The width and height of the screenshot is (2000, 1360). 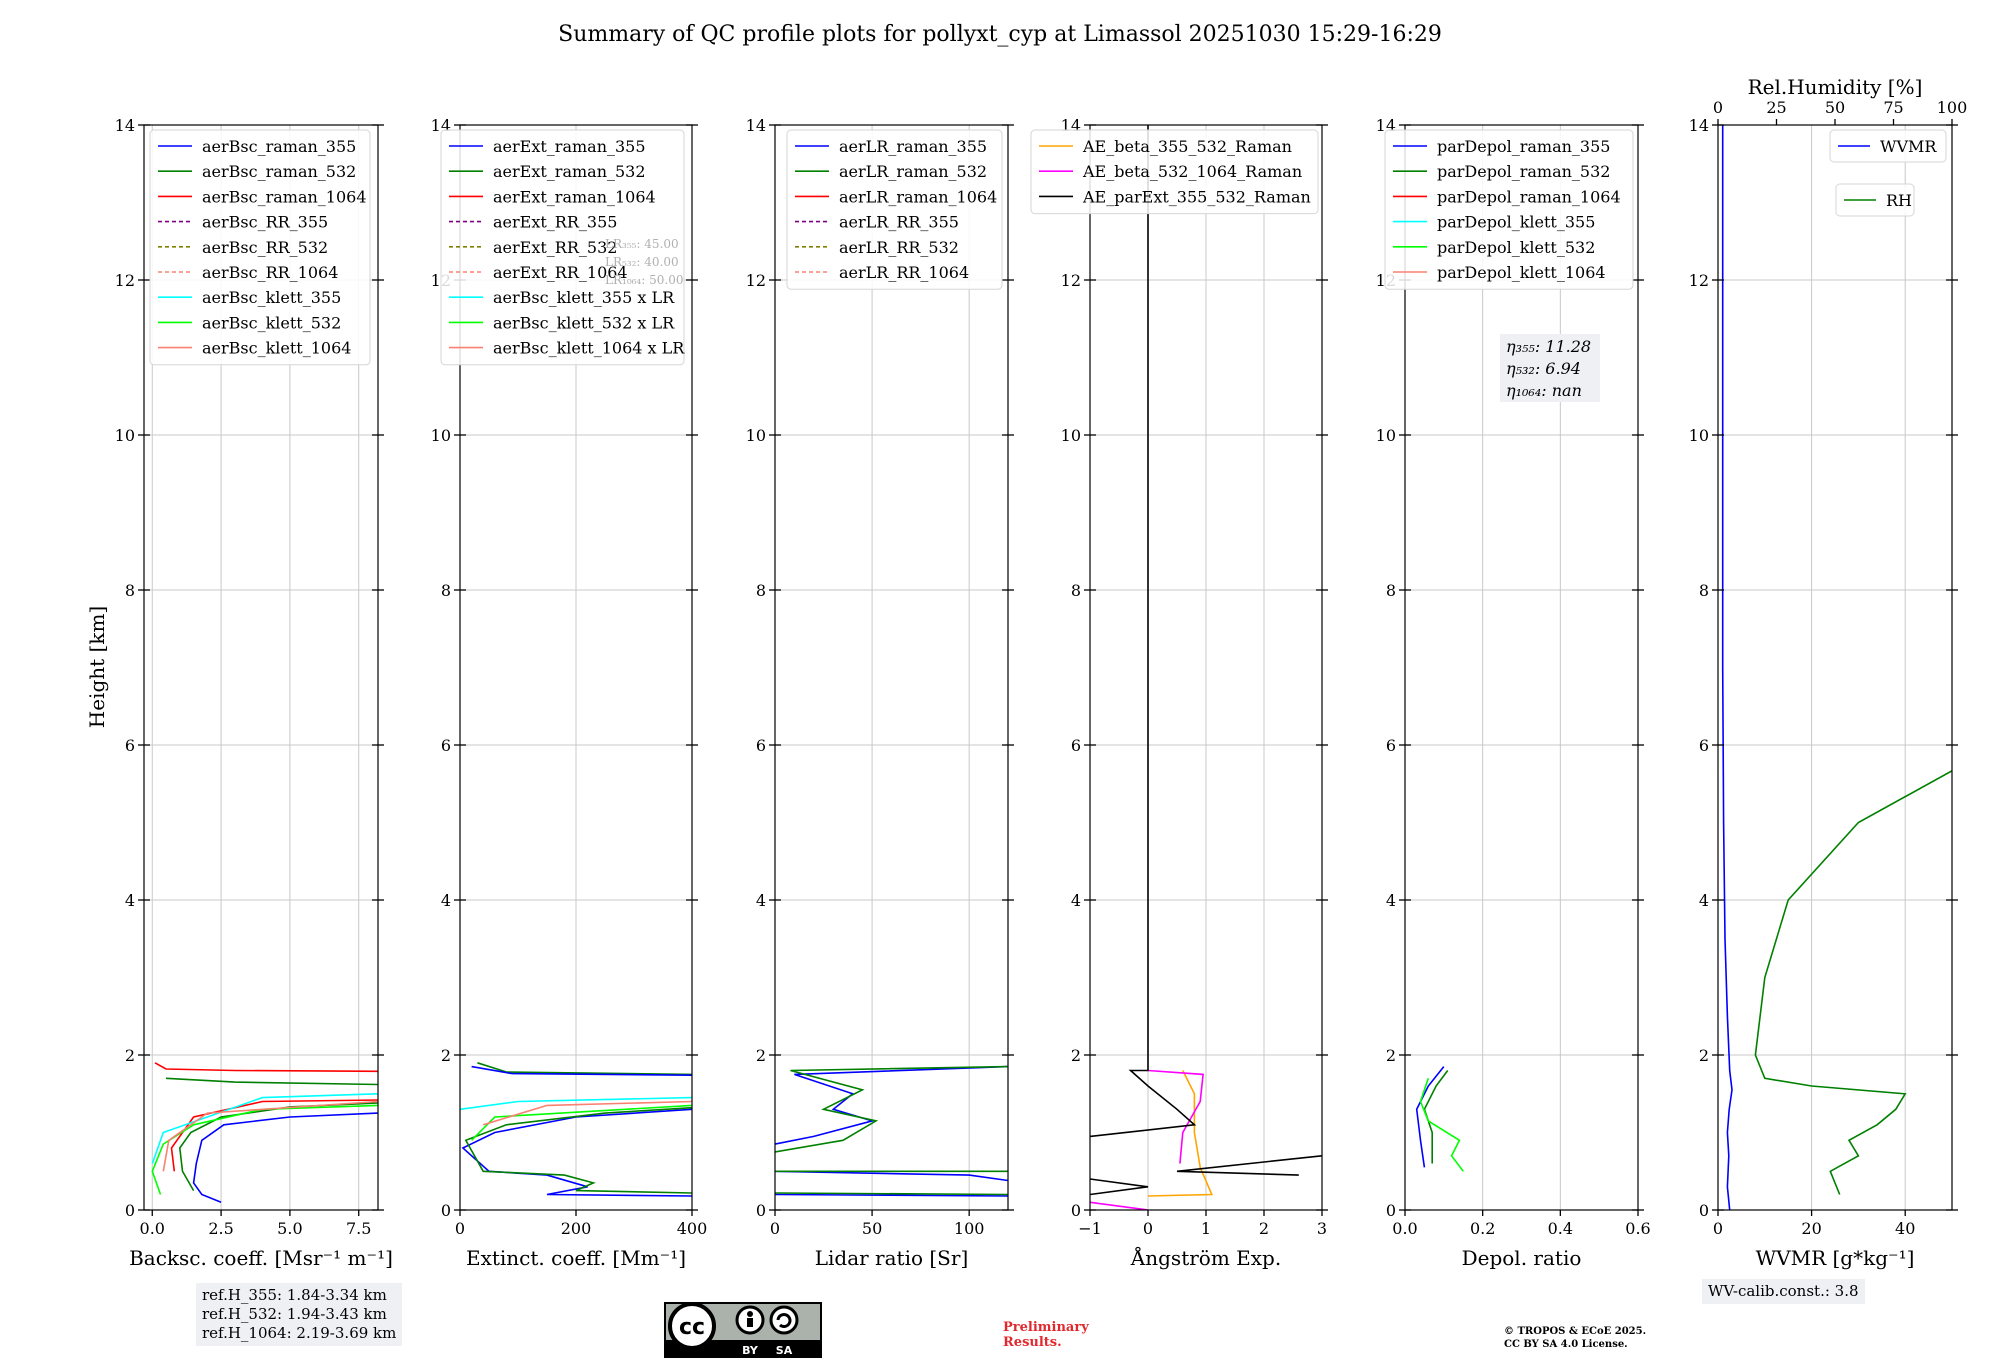 What do you see at coordinates (1835, 87) in the screenshot?
I see `x2-axis-label: Rel.Humidity [%]` at bounding box center [1835, 87].